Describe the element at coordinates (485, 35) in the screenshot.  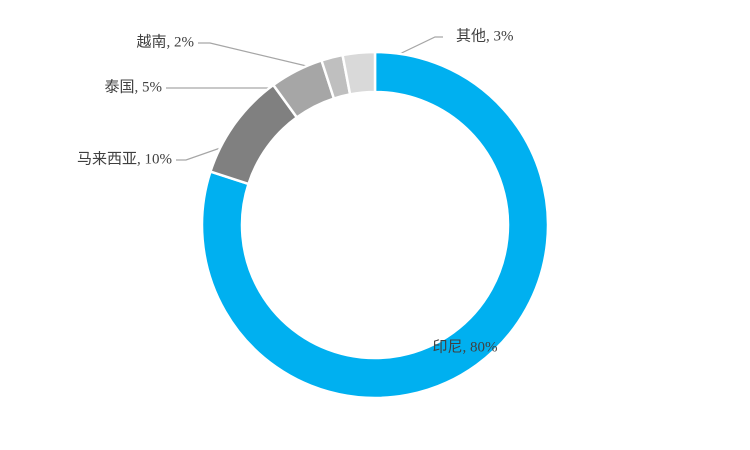
I see `data-label: 其他, 3%` at that location.